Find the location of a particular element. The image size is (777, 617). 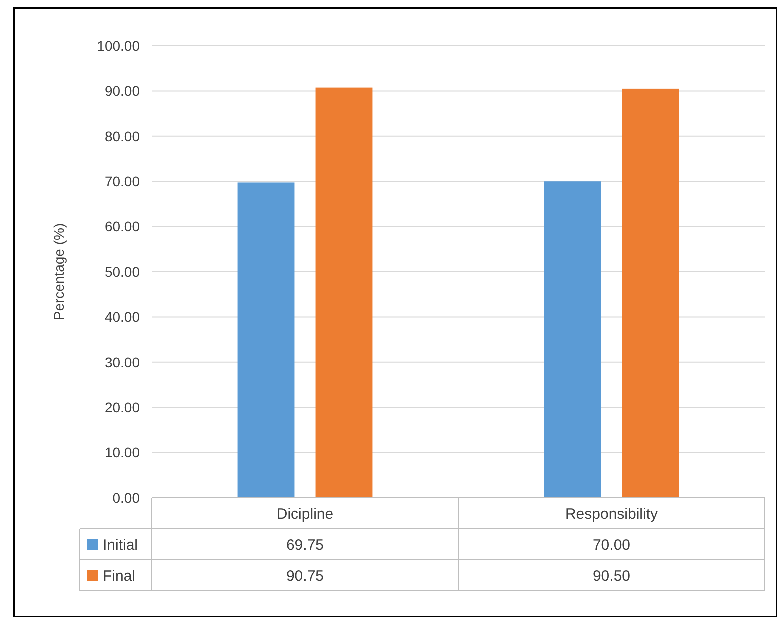

y-tick-label: 90.00 is located at coordinates (122, 91).